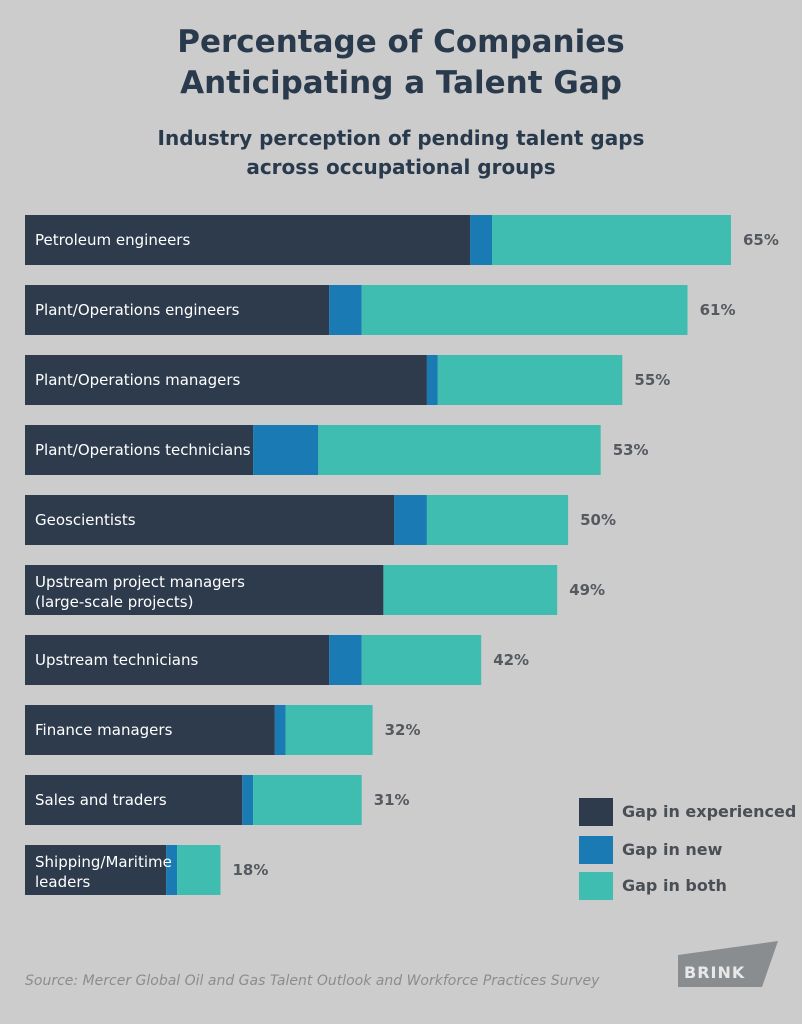  What do you see at coordinates (112, 240) in the screenshot?
I see `category-label-petroleum-engineers: Petroleum engineers` at bounding box center [112, 240].